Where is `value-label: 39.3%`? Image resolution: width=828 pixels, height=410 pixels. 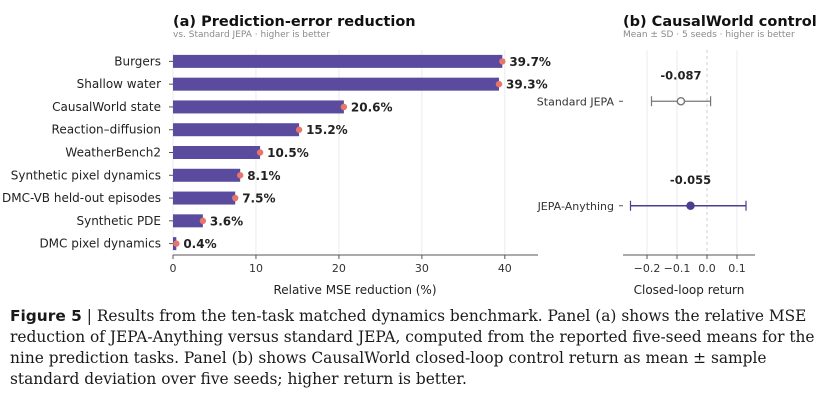
value-label: 39.3% is located at coordinates (527, 85).